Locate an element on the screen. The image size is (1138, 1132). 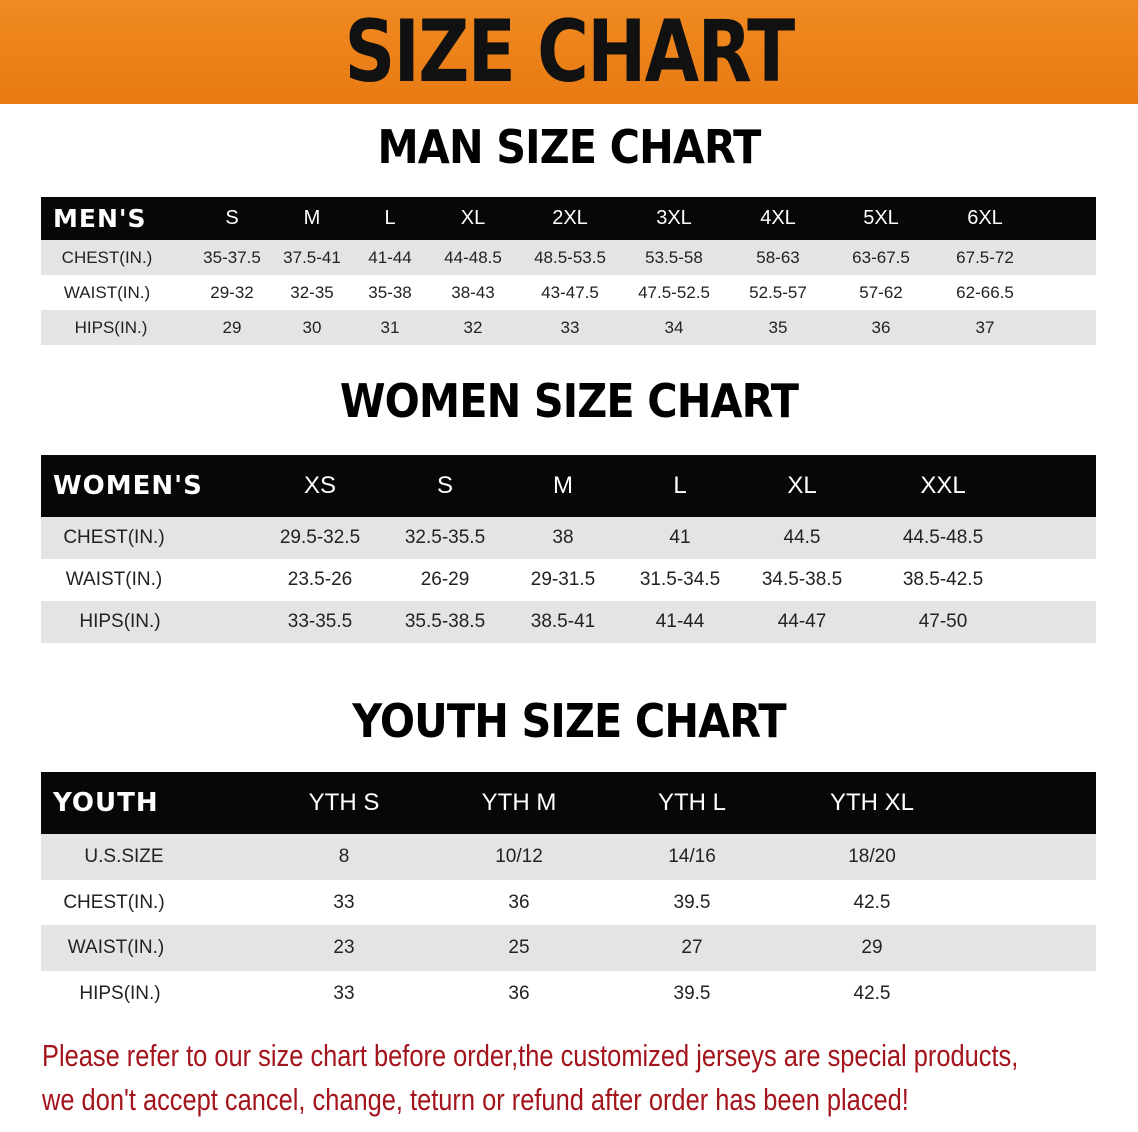
measurement-value: 44-47 is located at coordinates (802, 621).